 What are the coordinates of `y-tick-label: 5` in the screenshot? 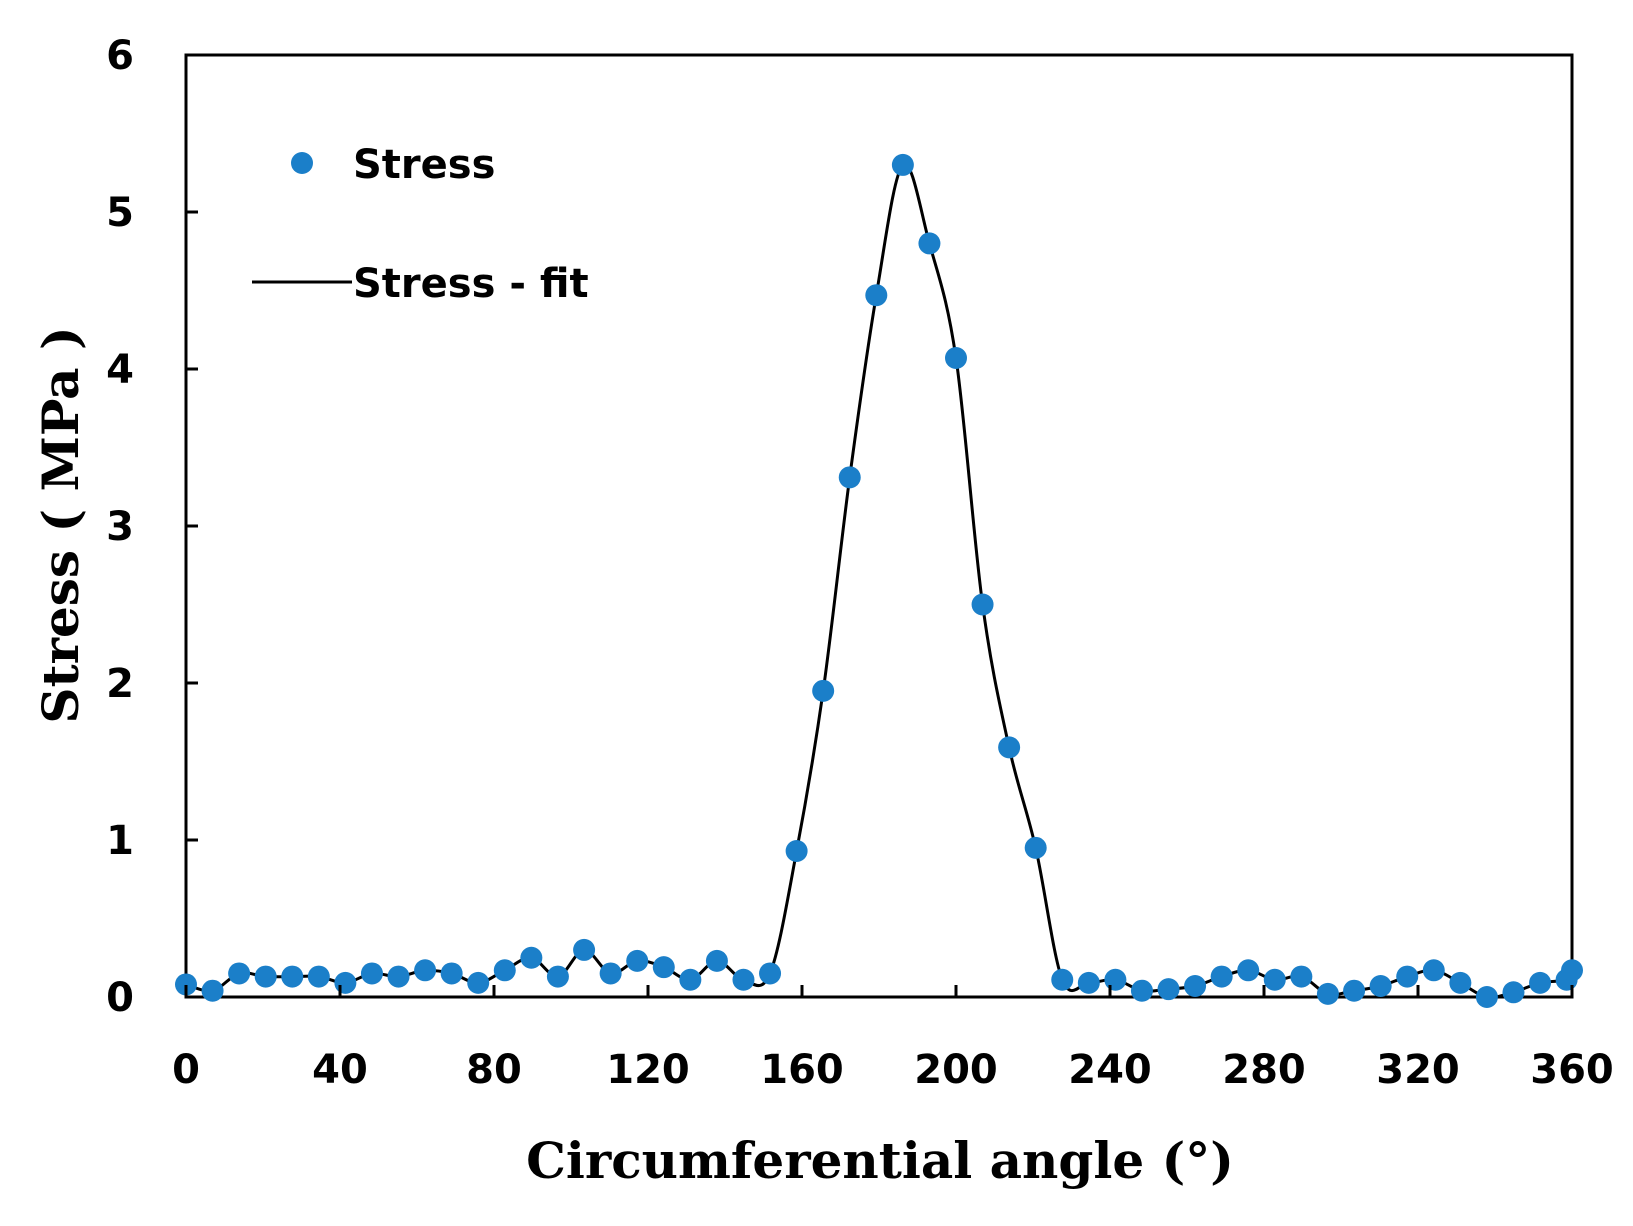 It's located at (120, 213).